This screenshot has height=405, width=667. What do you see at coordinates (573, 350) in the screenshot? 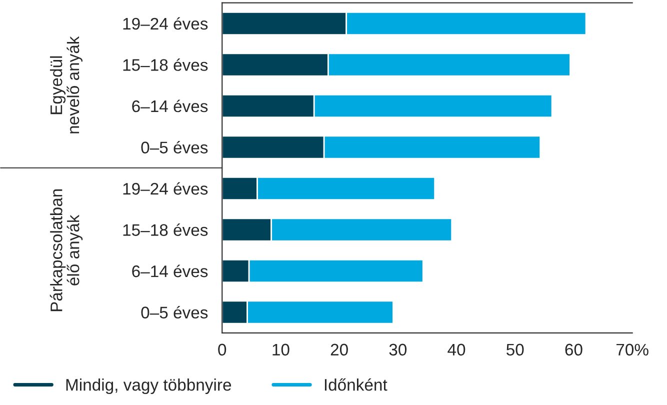
I see `x-tick-label: 60` at bounding box center [573, 350].